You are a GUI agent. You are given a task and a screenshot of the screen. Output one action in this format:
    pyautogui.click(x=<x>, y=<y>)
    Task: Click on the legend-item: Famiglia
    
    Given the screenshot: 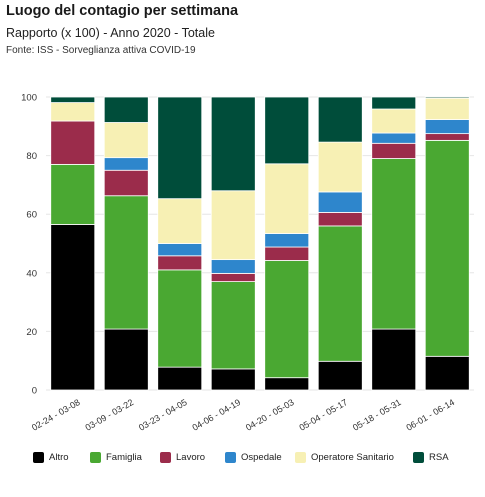 What is the action you would take?
    pyautogui.click(x=116, y=457)
    